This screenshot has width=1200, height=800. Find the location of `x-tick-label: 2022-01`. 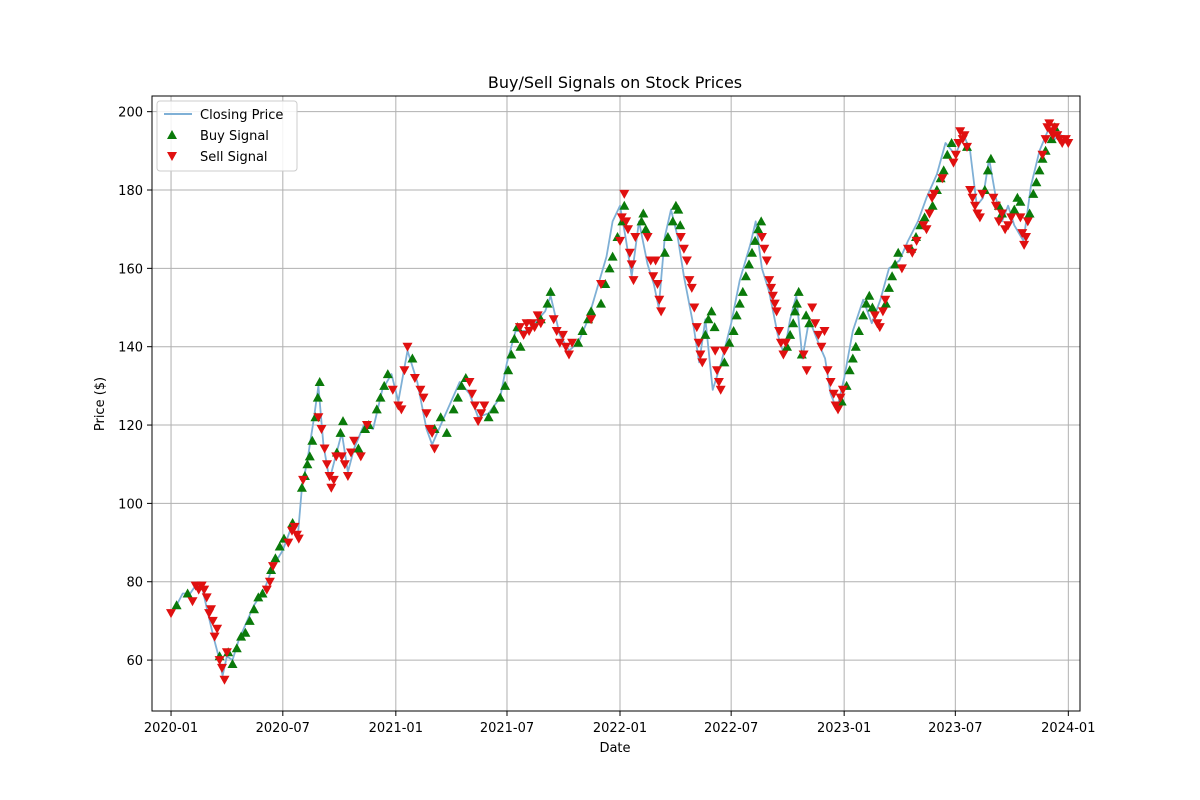

x-tick-label: 2022-01 is located at coordinates (620, 728).